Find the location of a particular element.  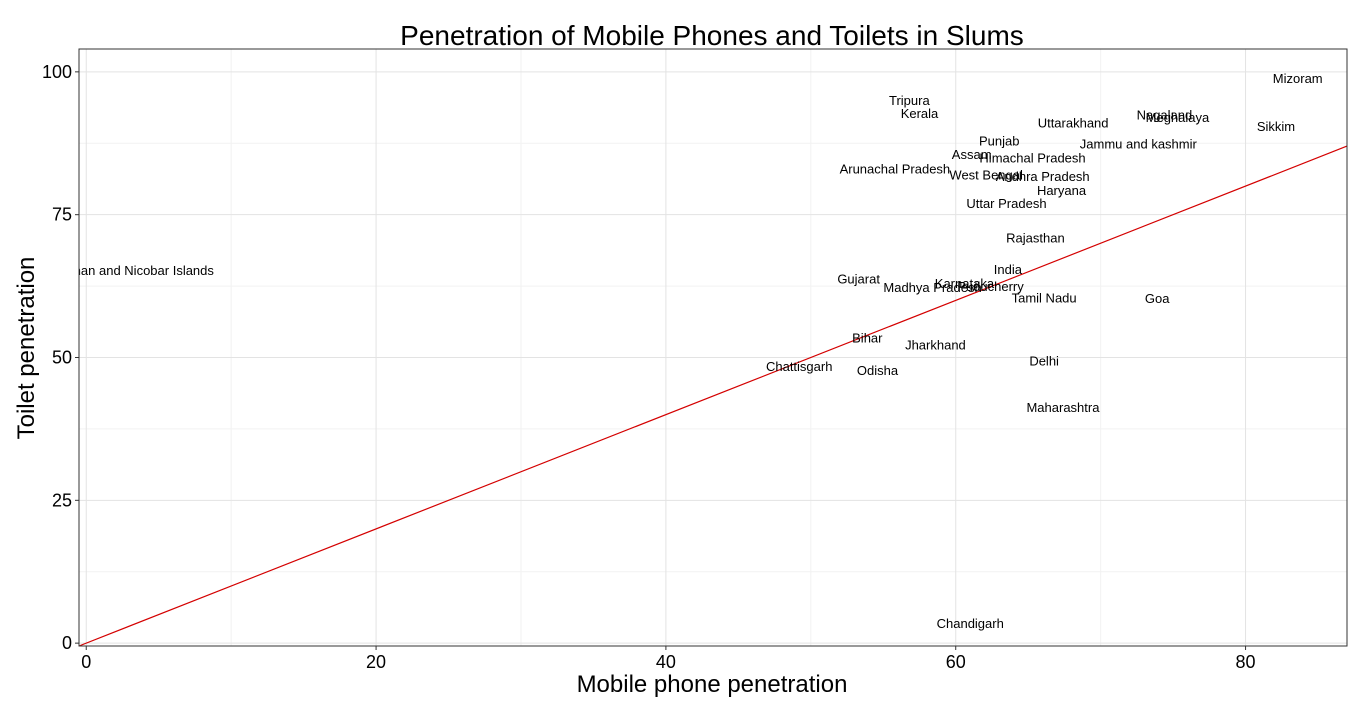

point-label: Andhra Pradesh is located at coordinates (1043, 176).